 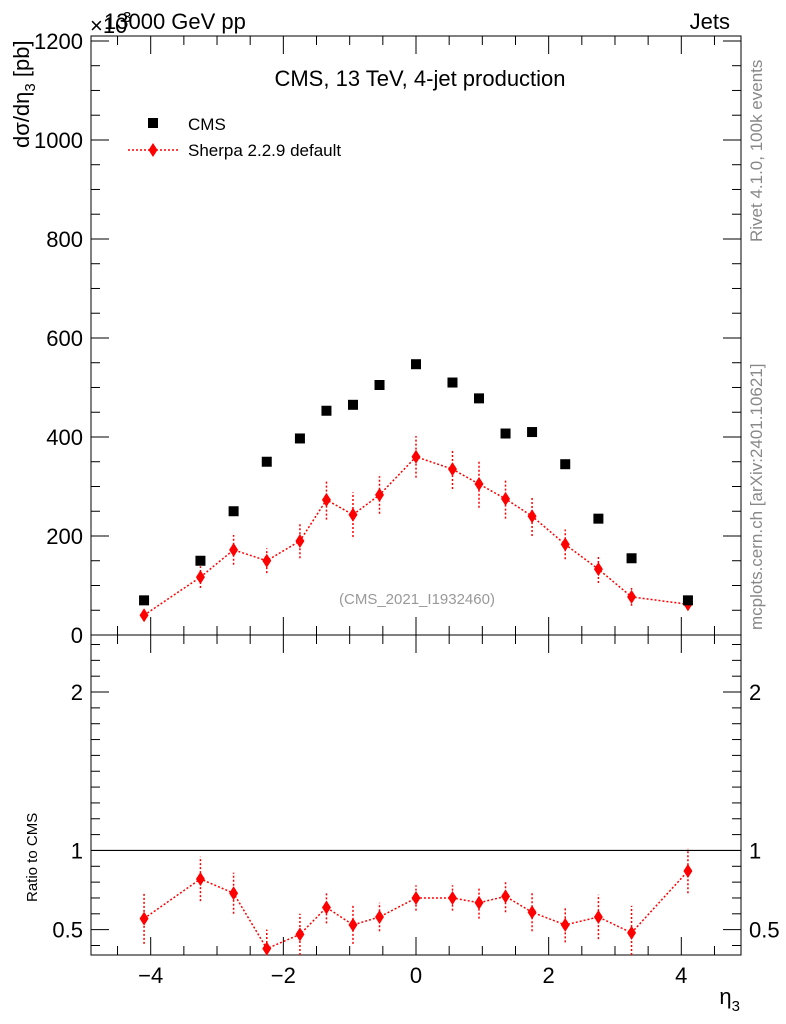 I want to click on y-scale-power: 3, so click(x=127, y=17).